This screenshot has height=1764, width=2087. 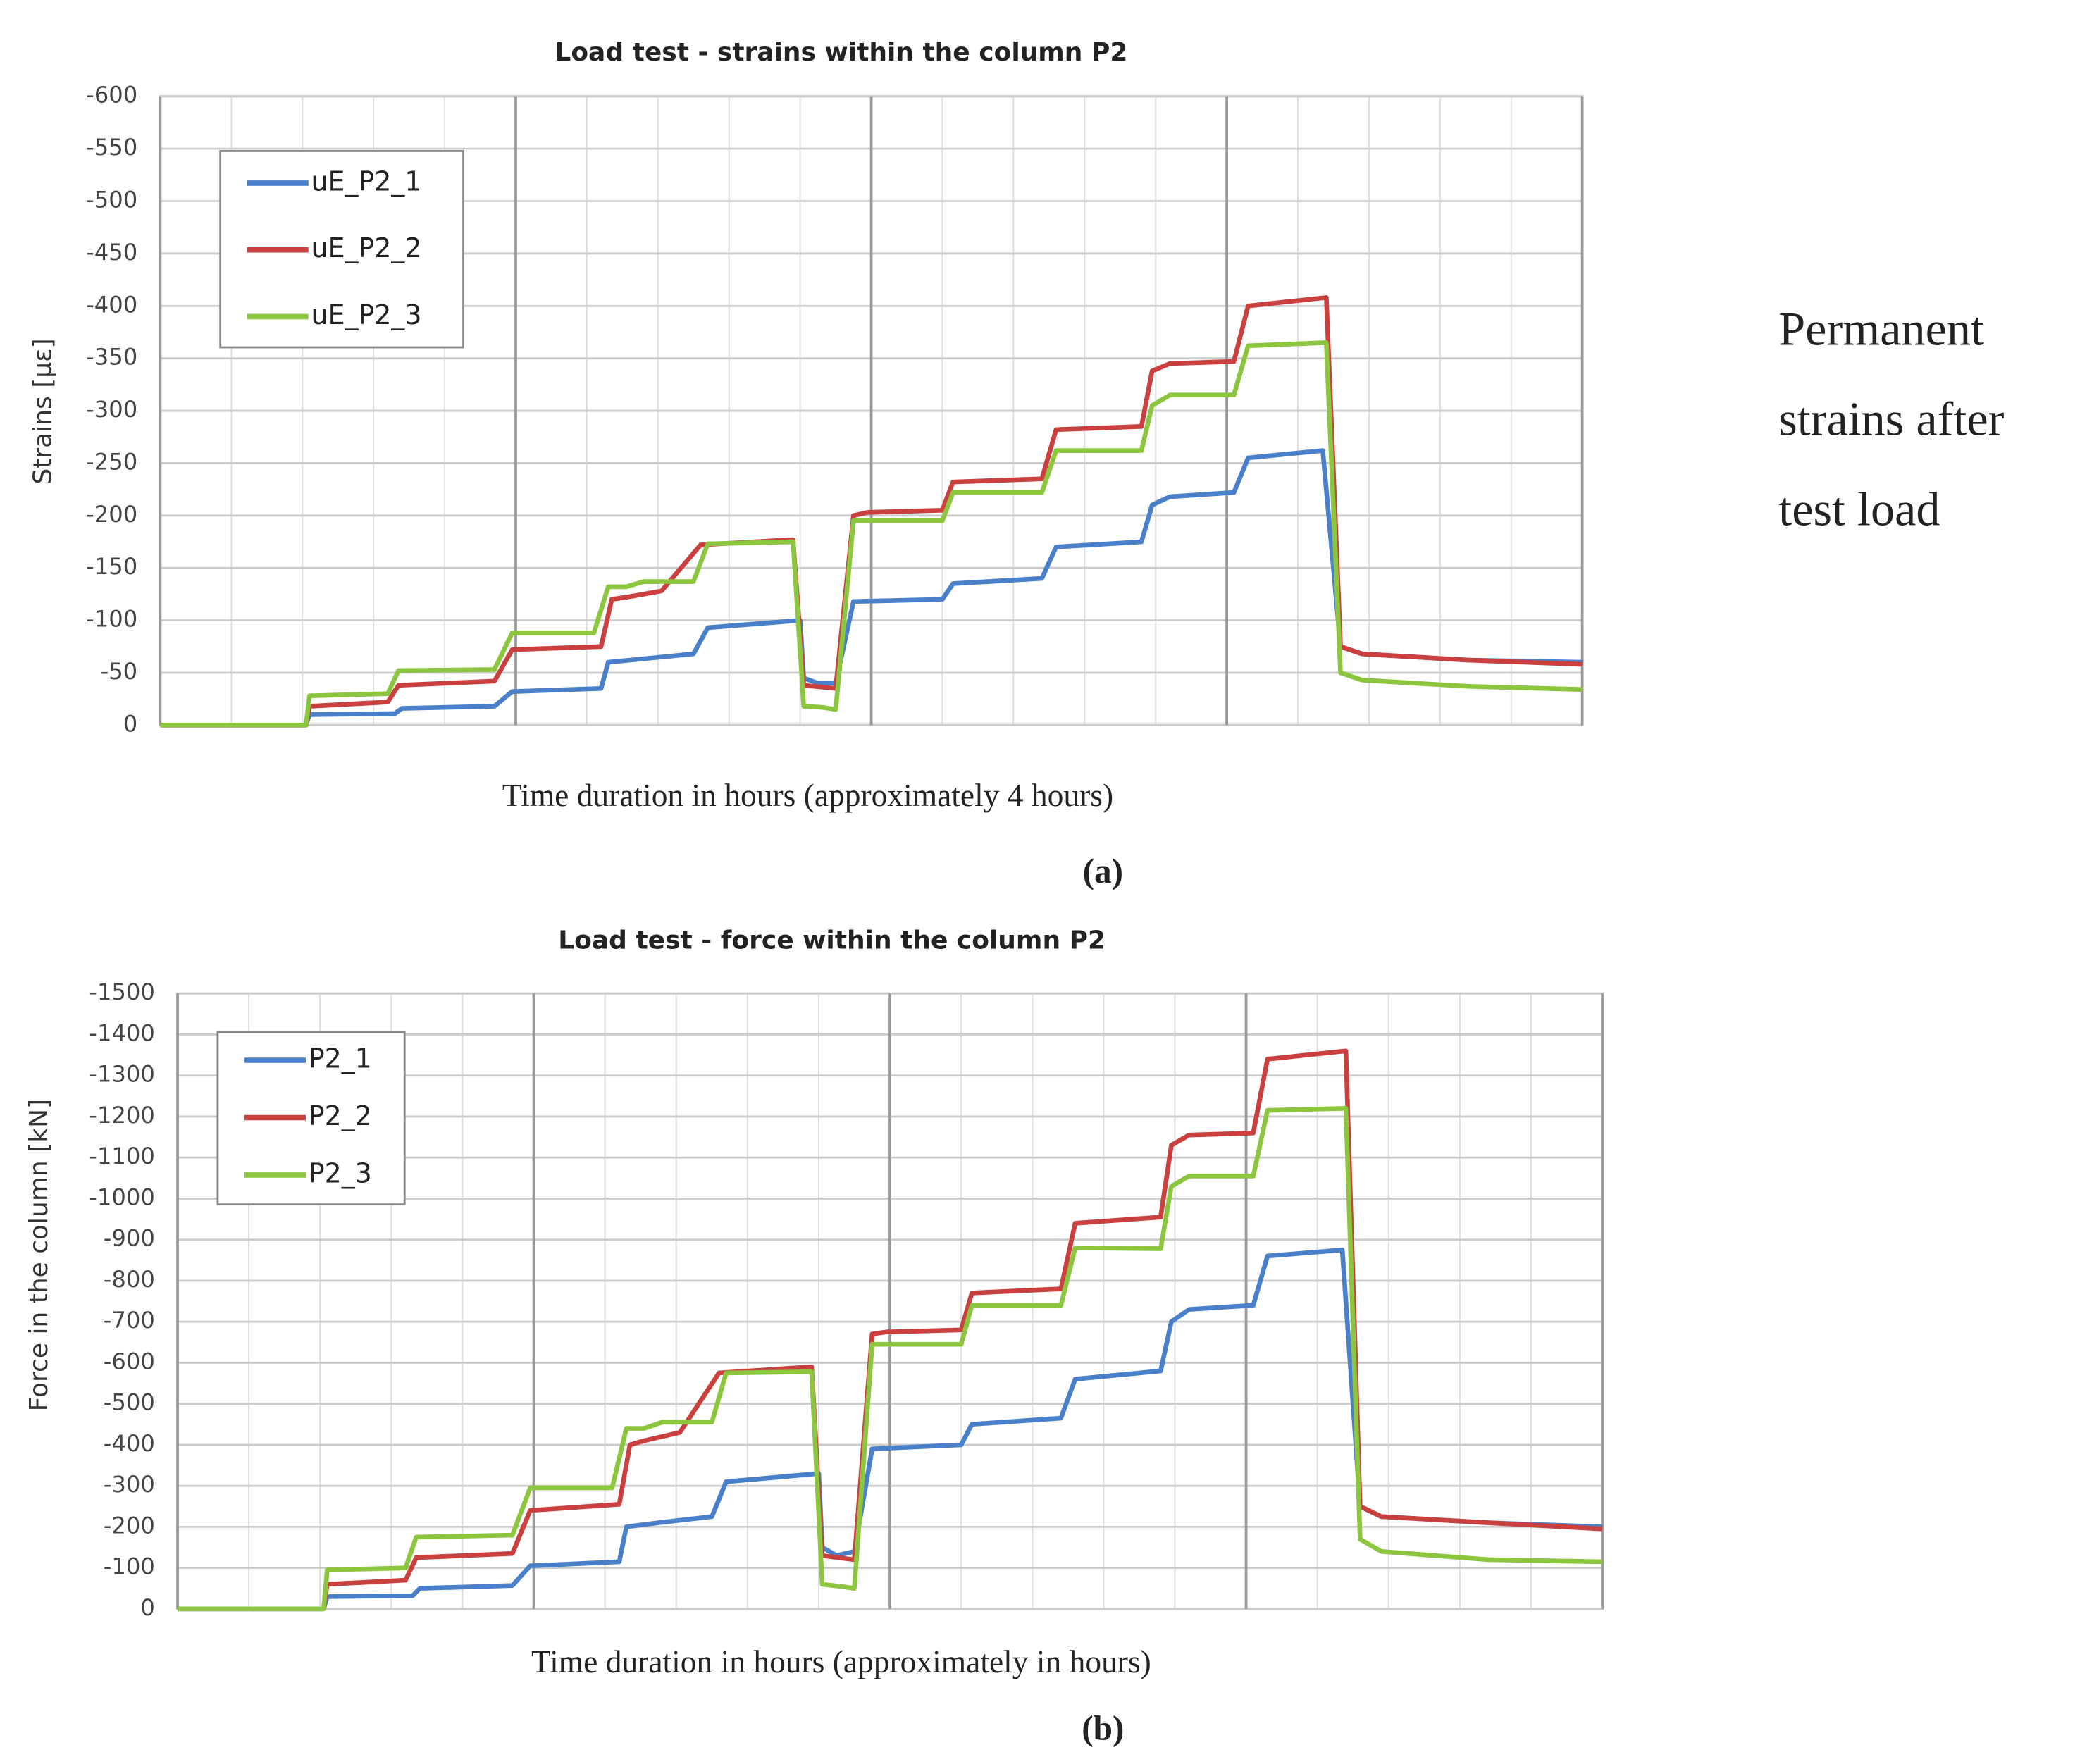 What do you see at coordinates (44, 411) in the screenshot?
I see `y-axis-label: Strains [µε]` at bounding box center [44, 411].